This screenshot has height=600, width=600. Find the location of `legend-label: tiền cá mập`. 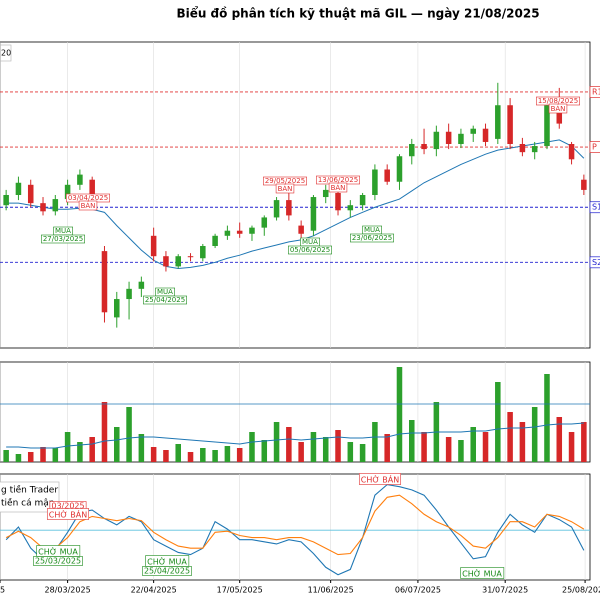

legend-label: tiền cá mập is located at coordinates (28, 503).